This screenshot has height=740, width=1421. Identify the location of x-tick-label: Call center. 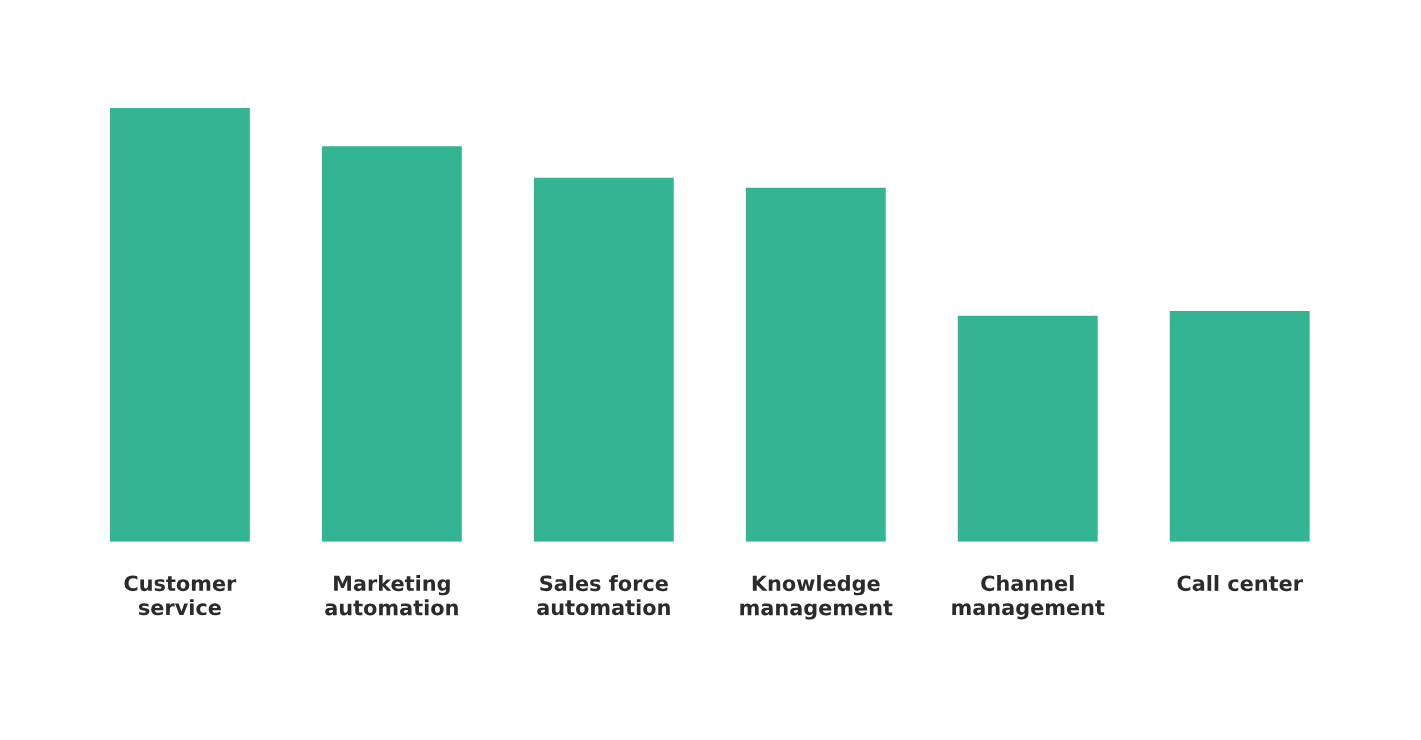
(1240, 583).